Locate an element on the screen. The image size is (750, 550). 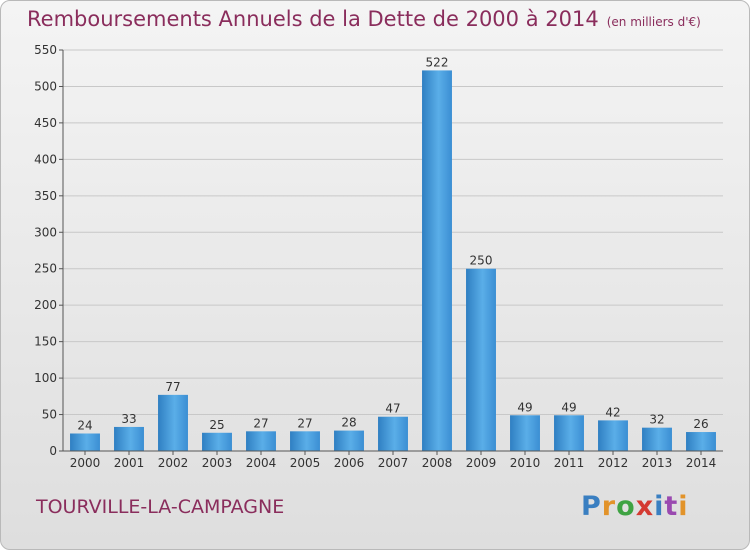
data-label: 26 is located at coordinates (700, 424).